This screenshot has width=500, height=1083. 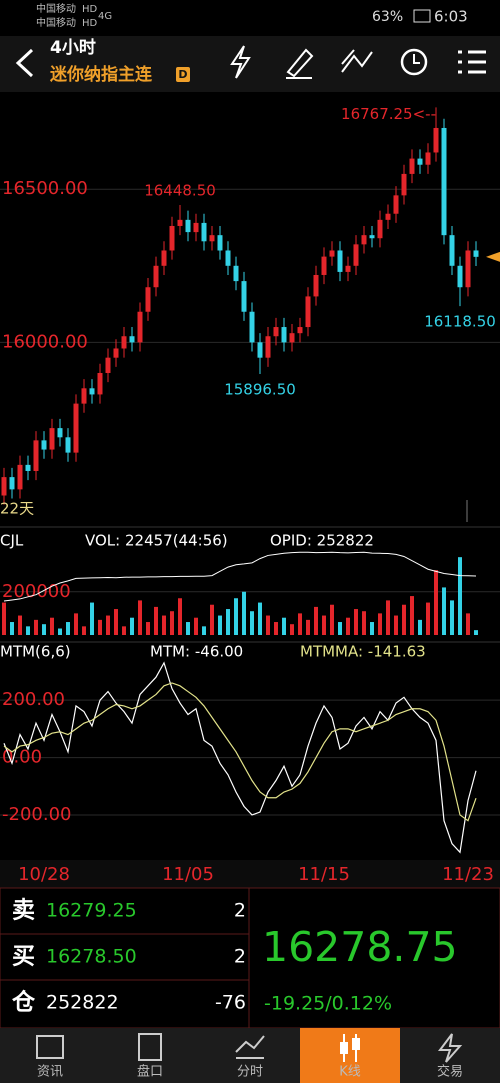 I want to click on nav-label: K线, so click(x=350, y=1072).